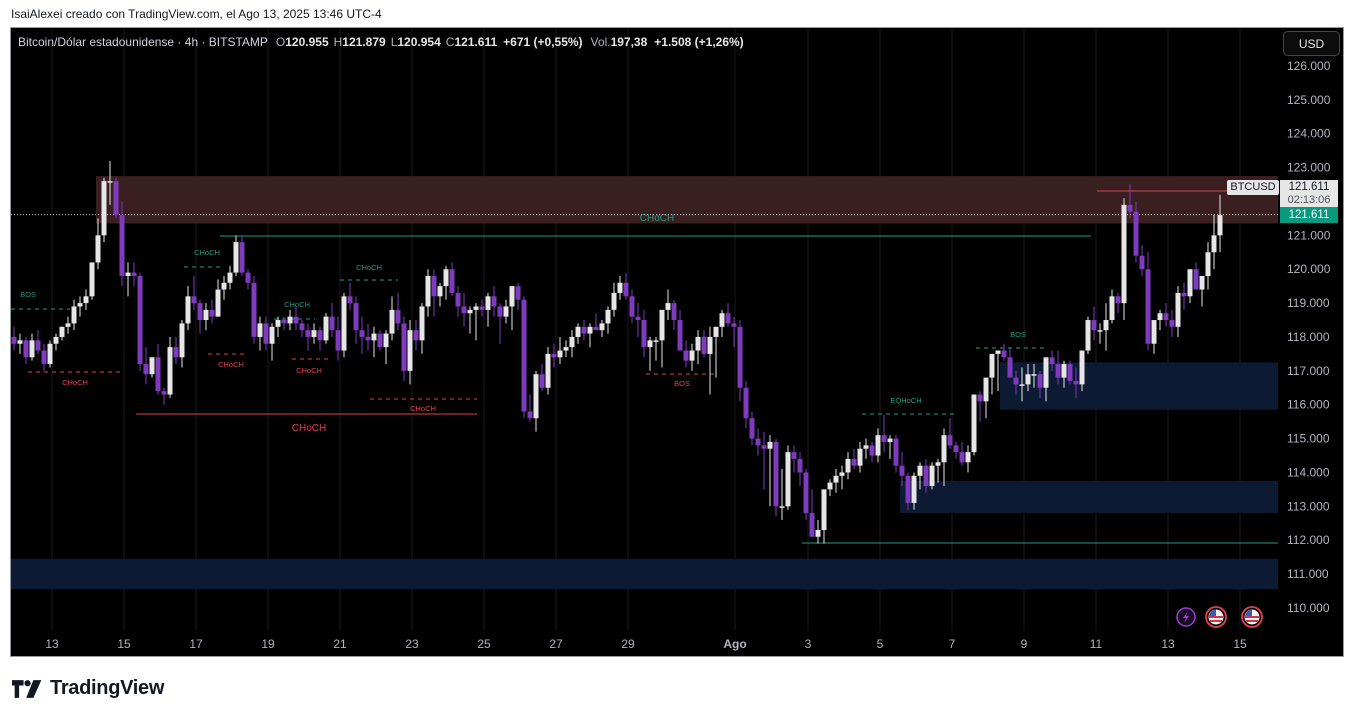 Image resolution: width=1355 pixels, height=718 pixels. I want to click on close-label: C, so click(450, 42).